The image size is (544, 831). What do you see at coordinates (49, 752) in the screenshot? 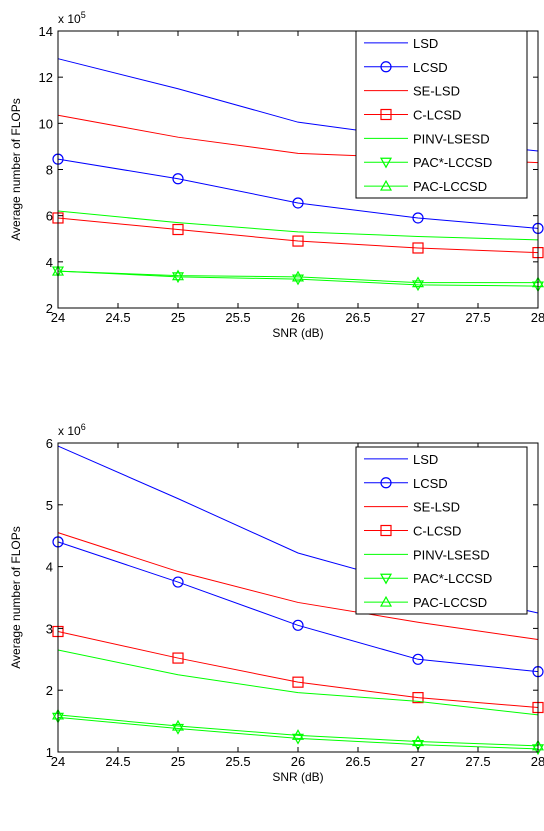
I see `y-tick-label: 1` at bounding box center [49, 752].